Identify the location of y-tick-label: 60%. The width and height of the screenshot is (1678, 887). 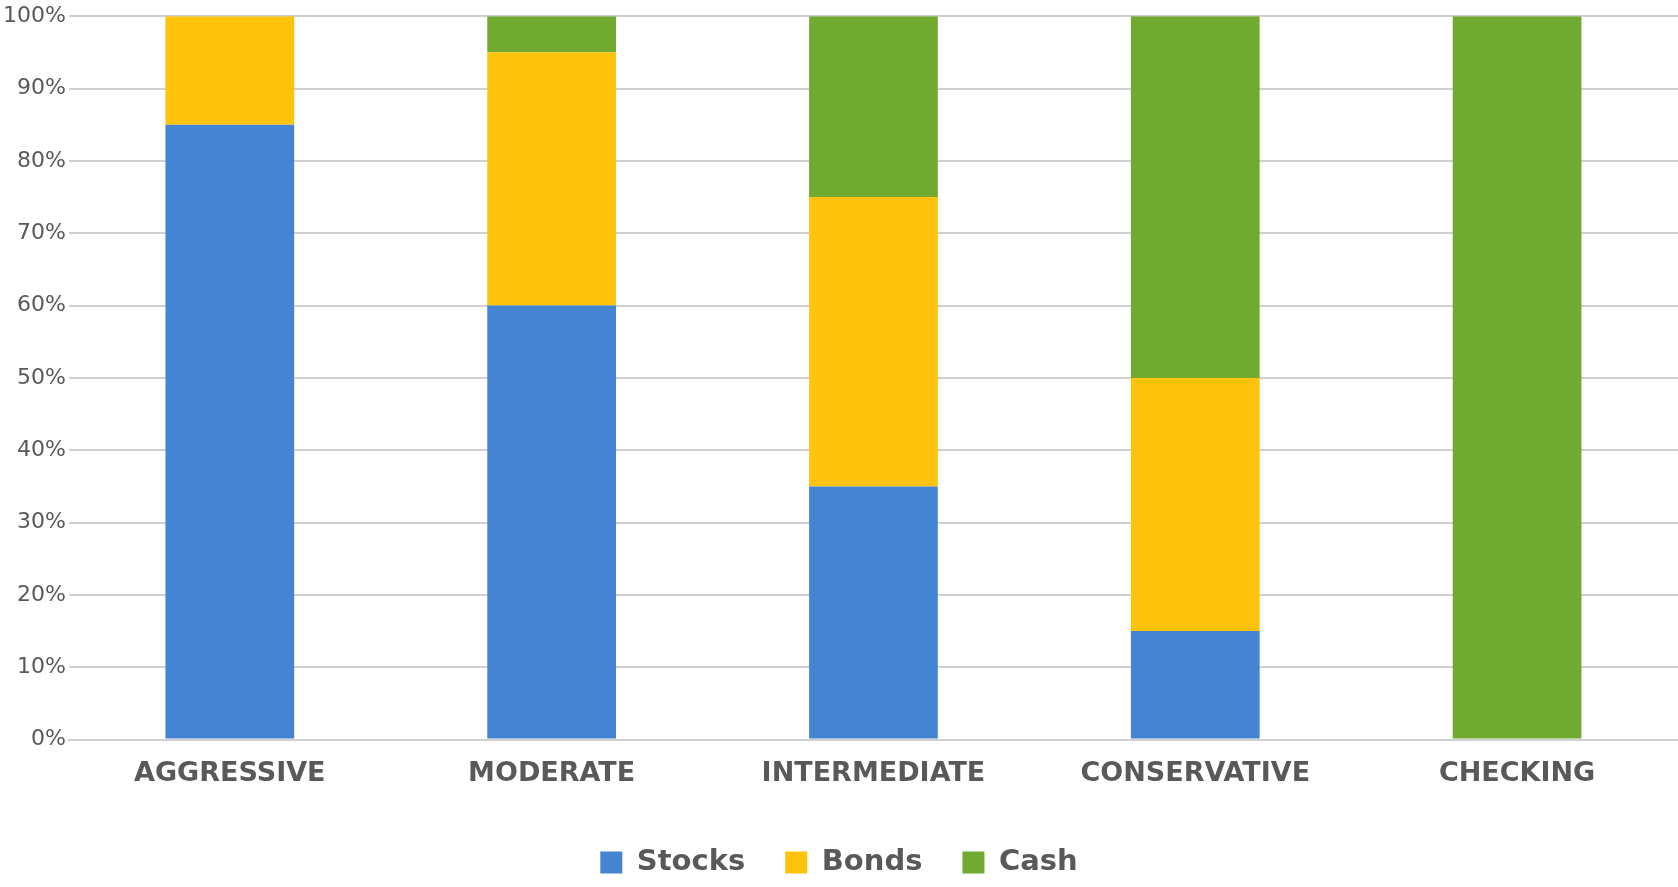
(41, 304).